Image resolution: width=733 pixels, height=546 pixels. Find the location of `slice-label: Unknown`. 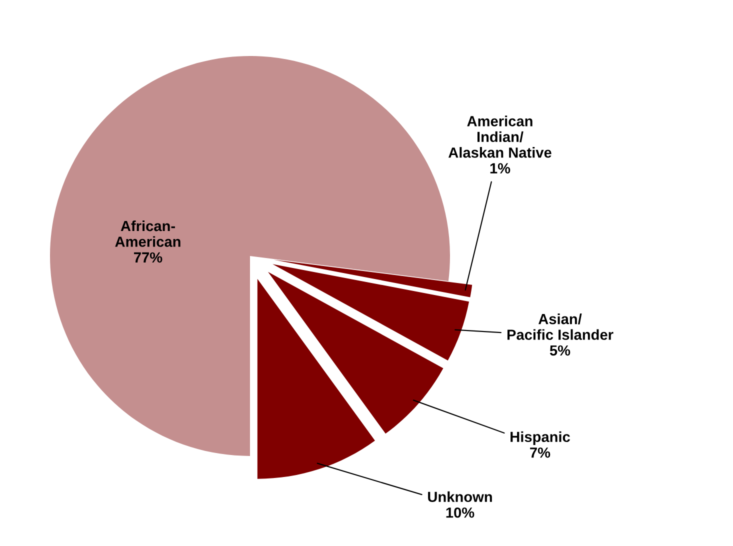

slice-label: Unknown is located at coordinates (460, 496).